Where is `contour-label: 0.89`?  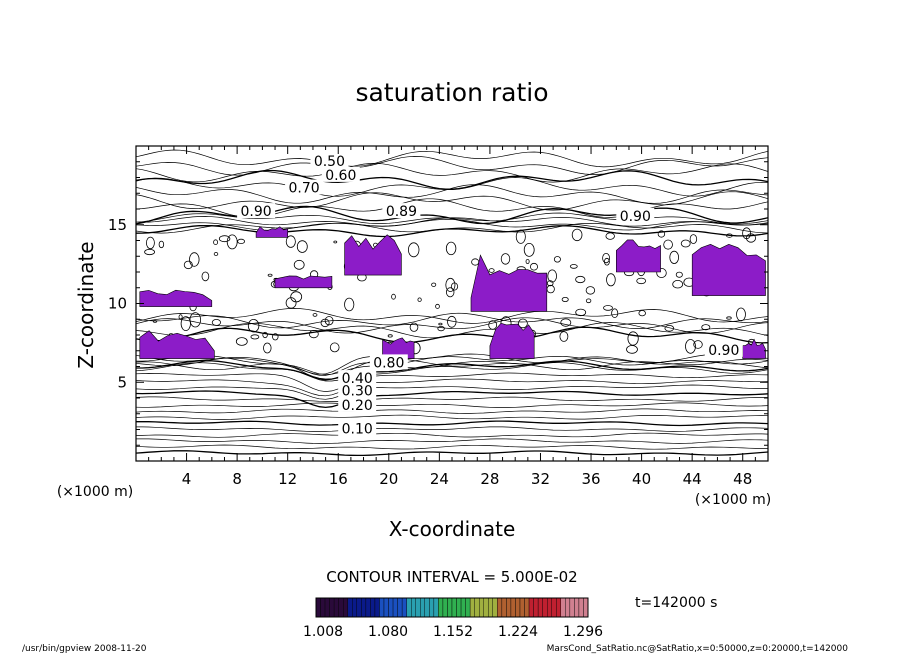
contour-label: 0.89 is located at coordinates (401, 212).